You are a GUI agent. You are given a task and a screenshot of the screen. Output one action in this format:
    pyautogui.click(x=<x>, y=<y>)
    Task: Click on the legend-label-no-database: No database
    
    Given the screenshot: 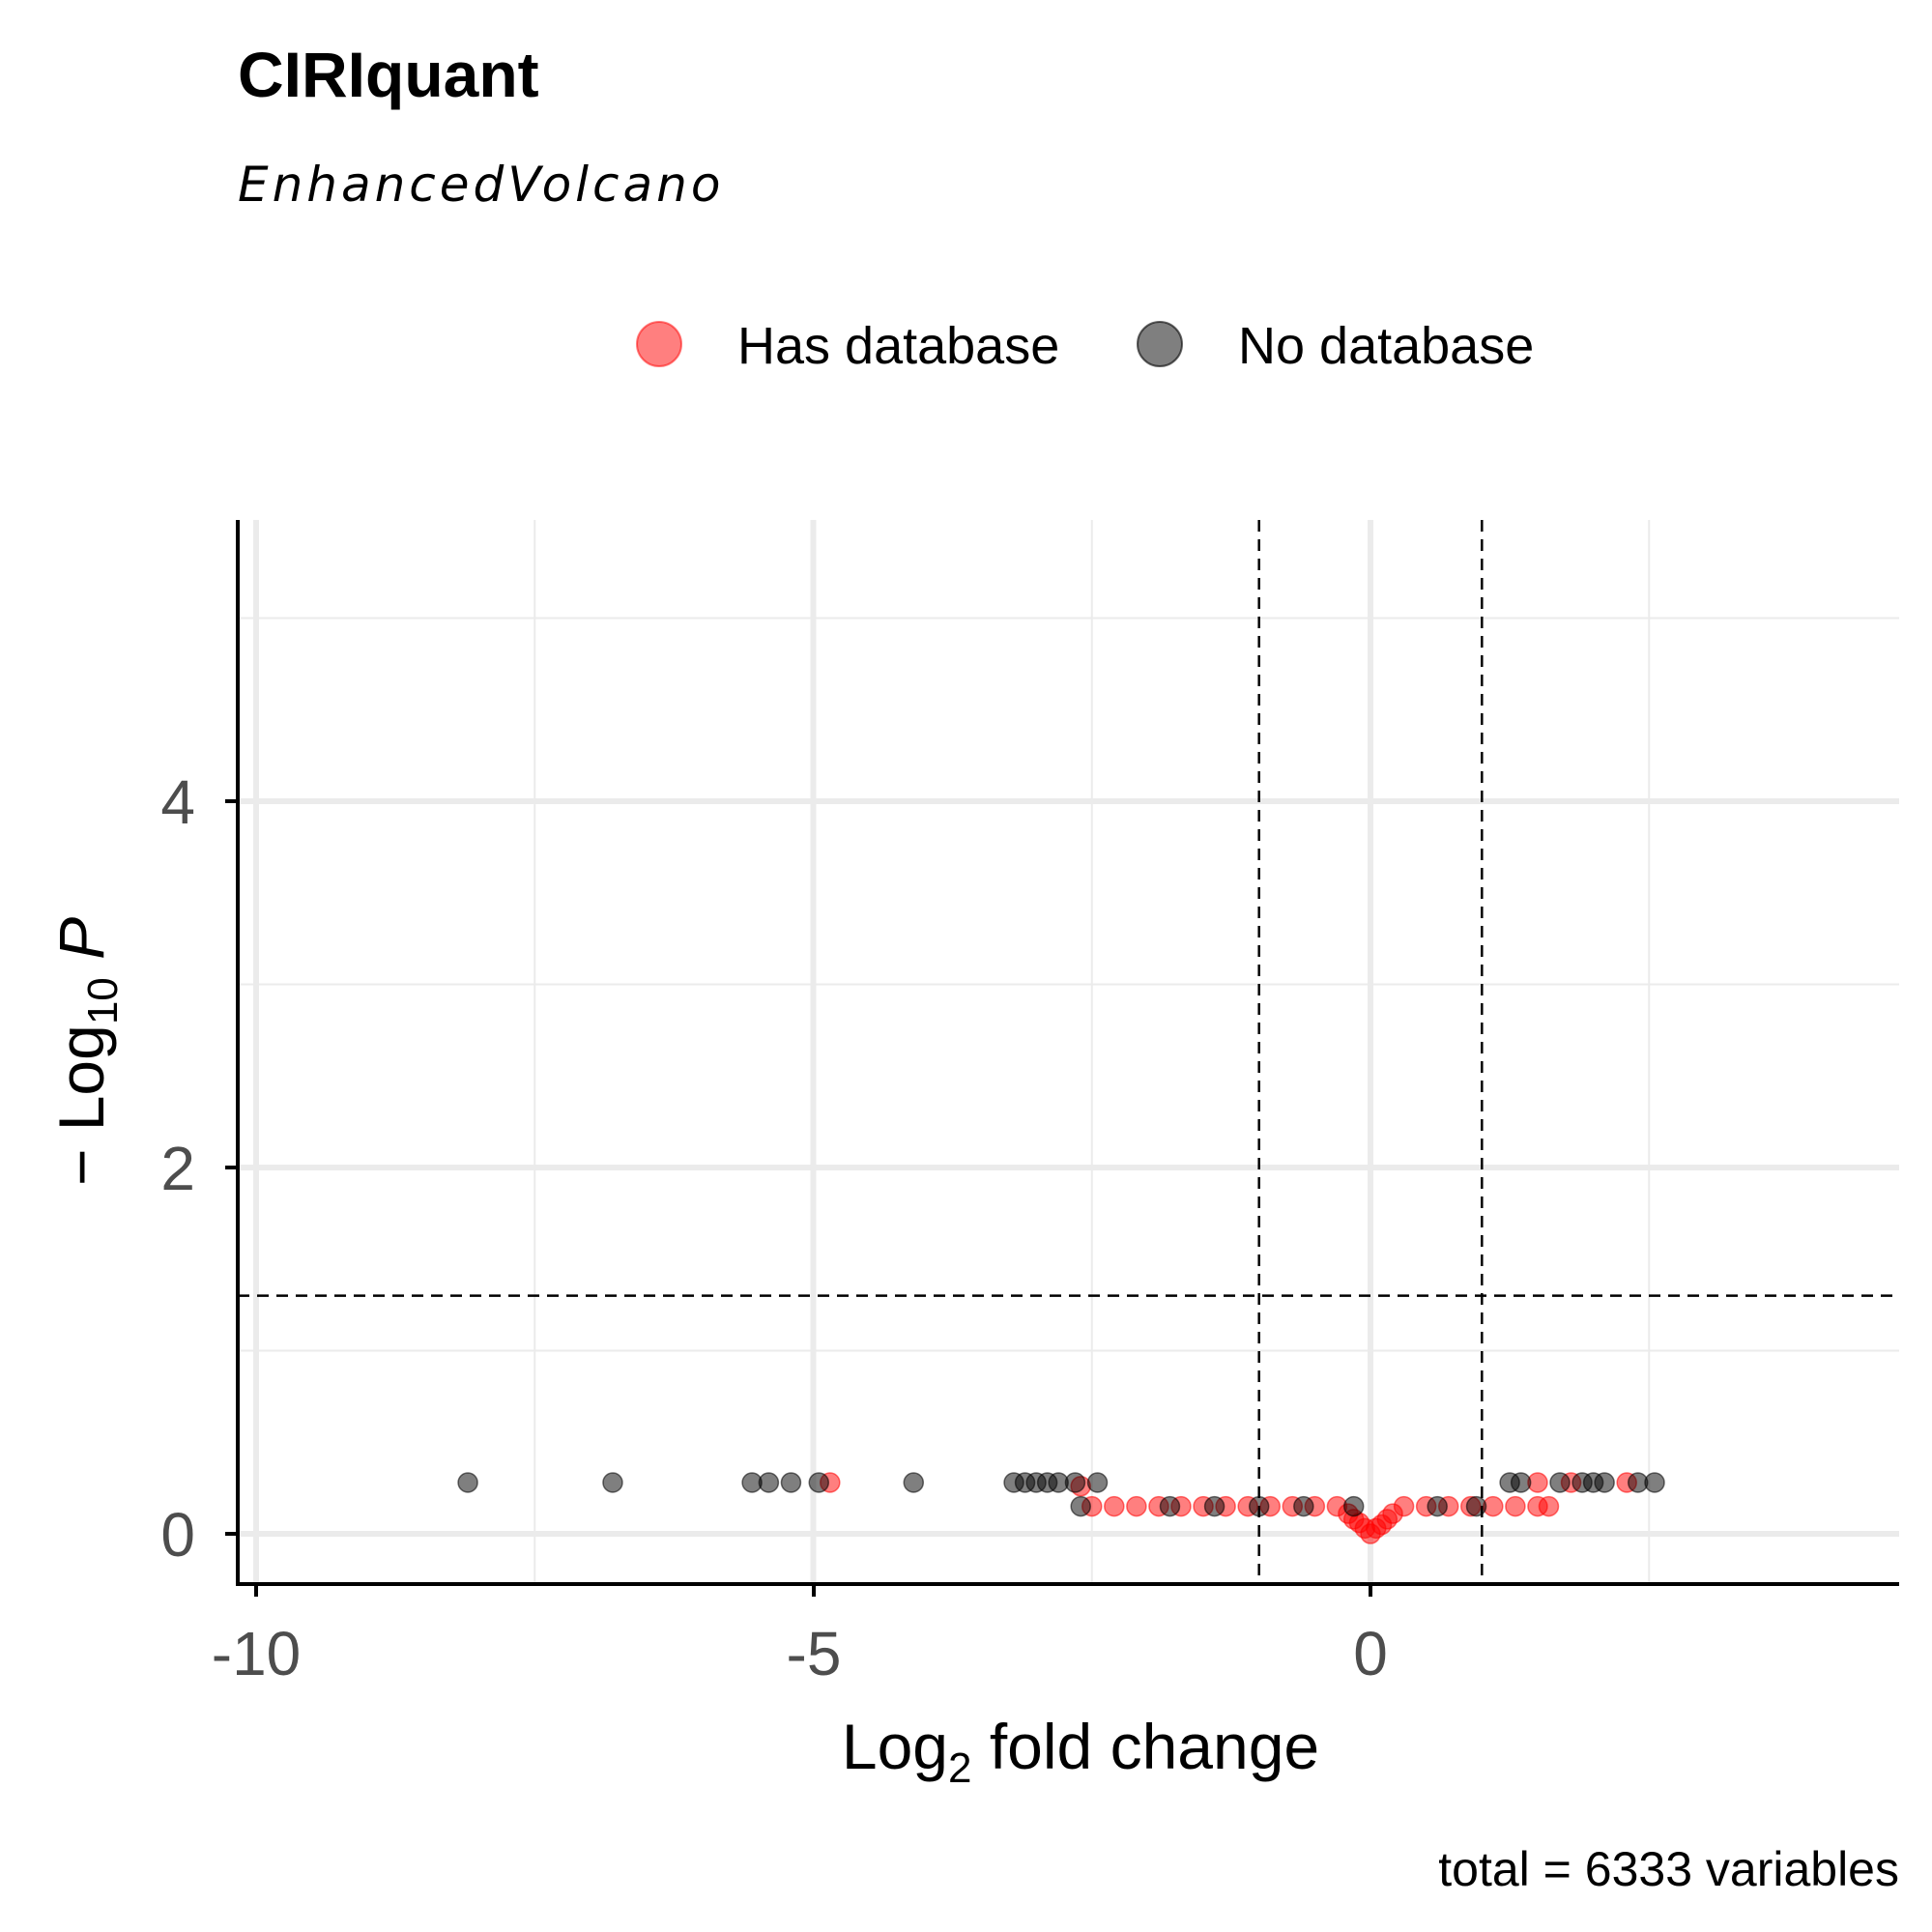 What is the action you would take?
    pyautogui.click(x=1386, y=346)
    